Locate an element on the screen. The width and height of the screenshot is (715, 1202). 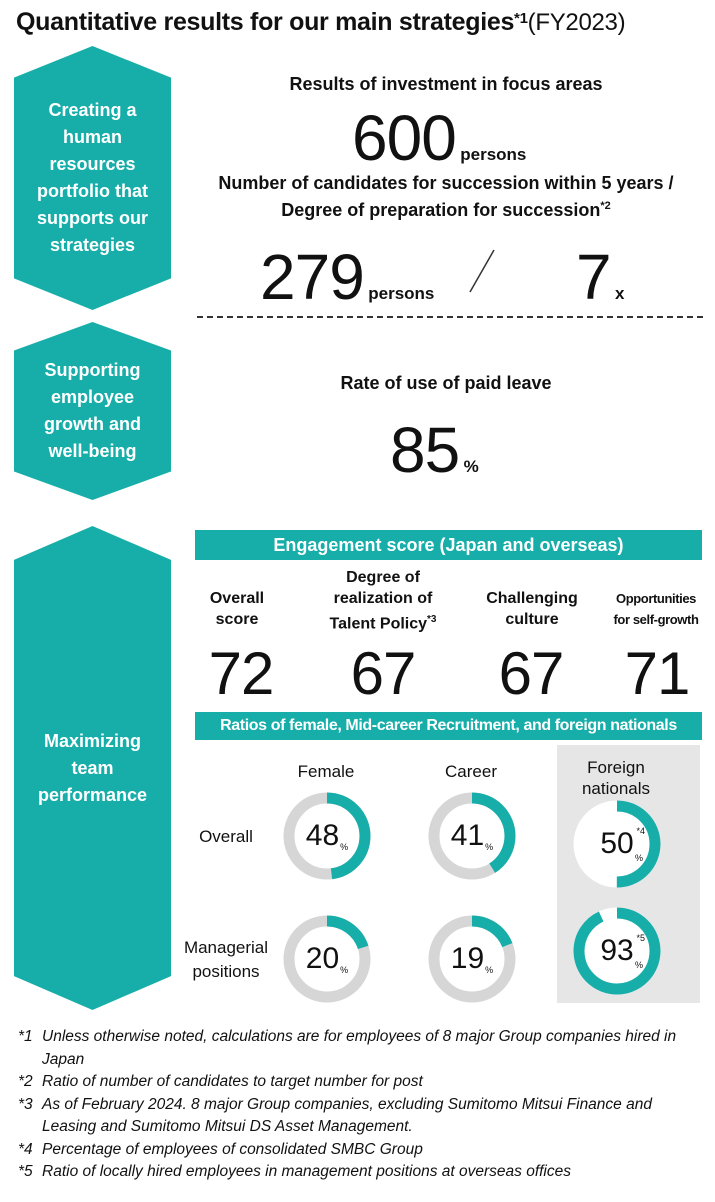
donut-footnote-mark: *5 is located at coordinates (640, 938).